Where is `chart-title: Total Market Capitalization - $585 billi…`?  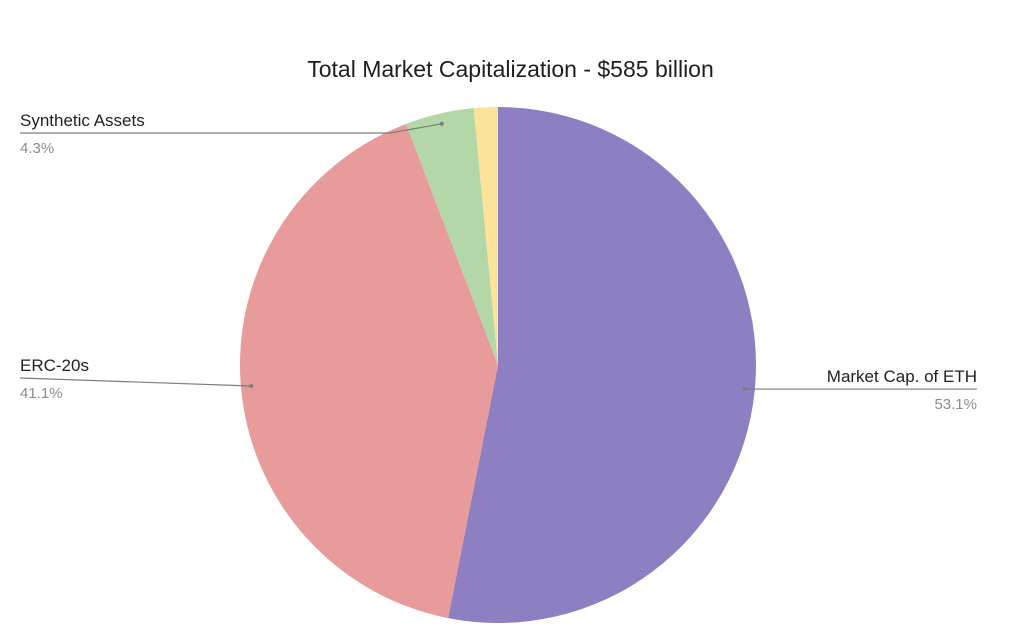 chart-title: Total Market Capitalization - $585 billi… is located at coordinates (510, 69).